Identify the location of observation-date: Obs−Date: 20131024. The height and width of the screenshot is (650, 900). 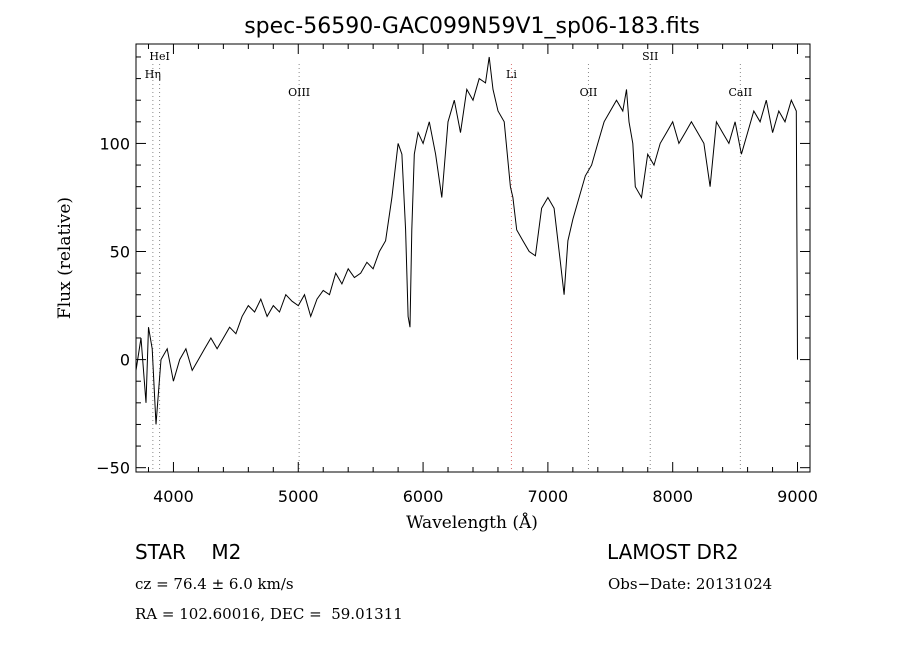
(690, 584).